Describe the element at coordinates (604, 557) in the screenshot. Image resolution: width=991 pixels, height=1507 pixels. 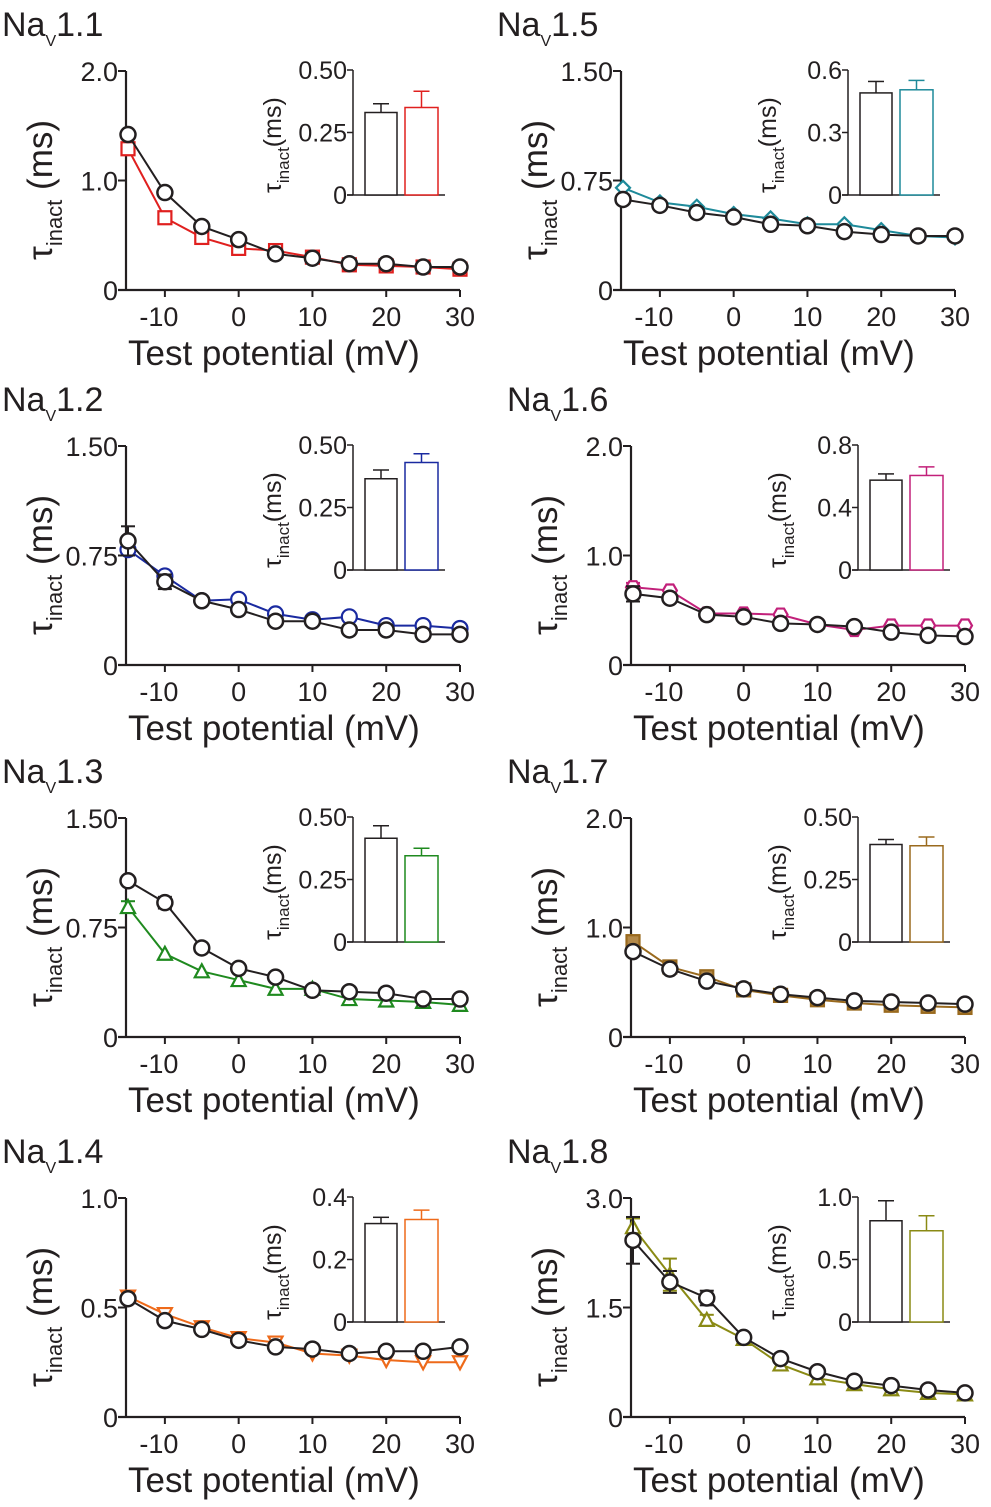
I see `y-tick-label: 1.0` at that location.